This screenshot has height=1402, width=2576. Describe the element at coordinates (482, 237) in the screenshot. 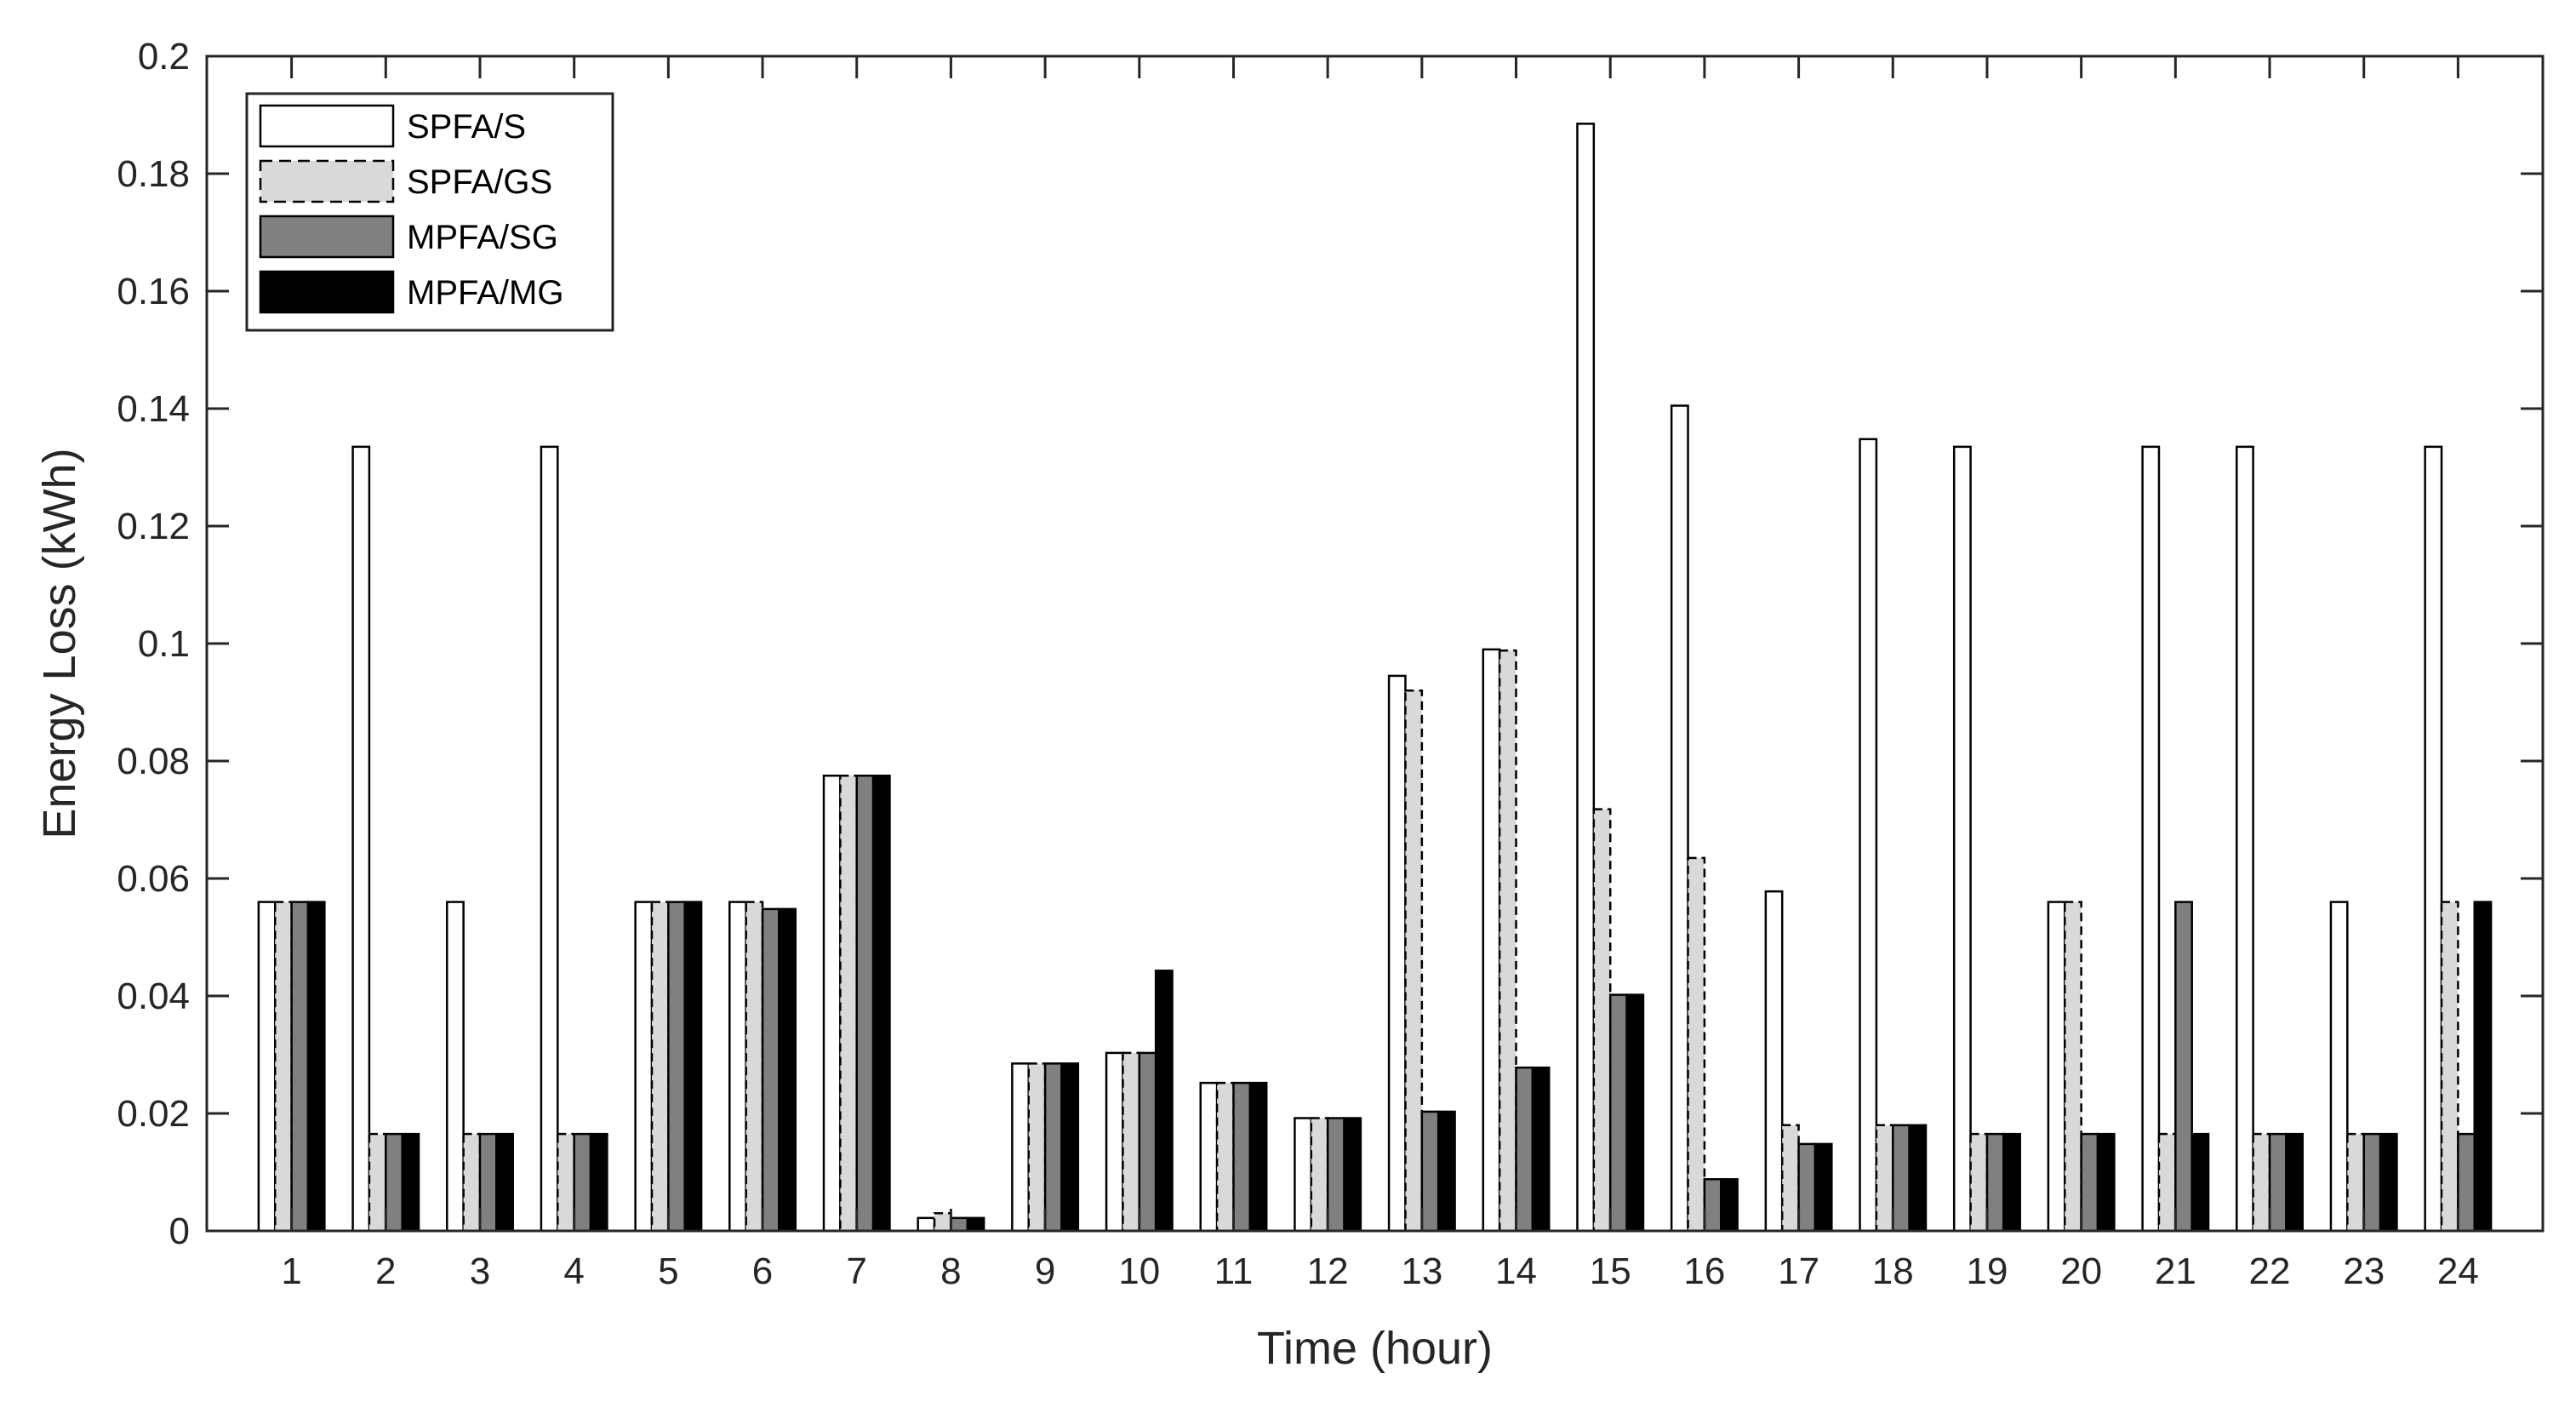

I see `legend-label-mpfa-sg: MPFA/SG` at that location.